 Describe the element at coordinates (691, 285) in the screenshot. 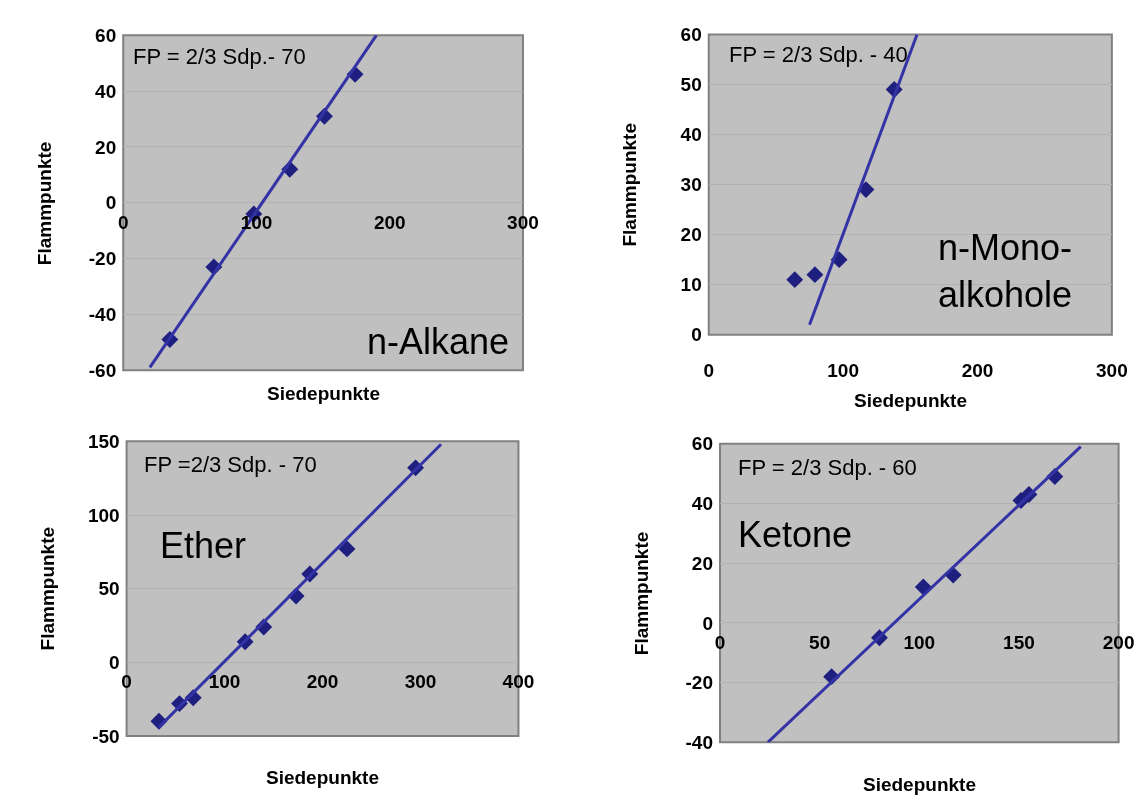

I see `y-tick-label: 10` at that location.